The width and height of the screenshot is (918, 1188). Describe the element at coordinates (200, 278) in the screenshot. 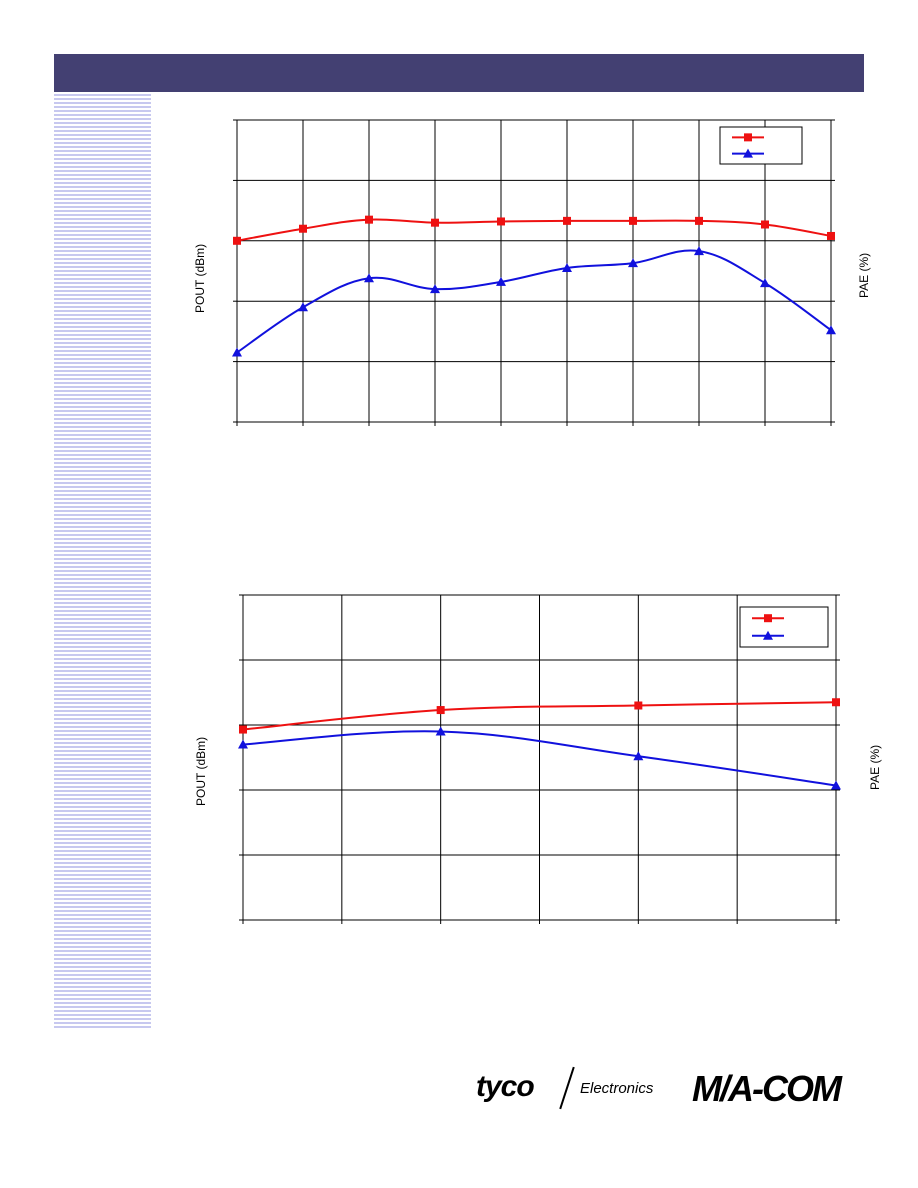

I see `chart-1-y-label: POUT (dBm)` at that location.